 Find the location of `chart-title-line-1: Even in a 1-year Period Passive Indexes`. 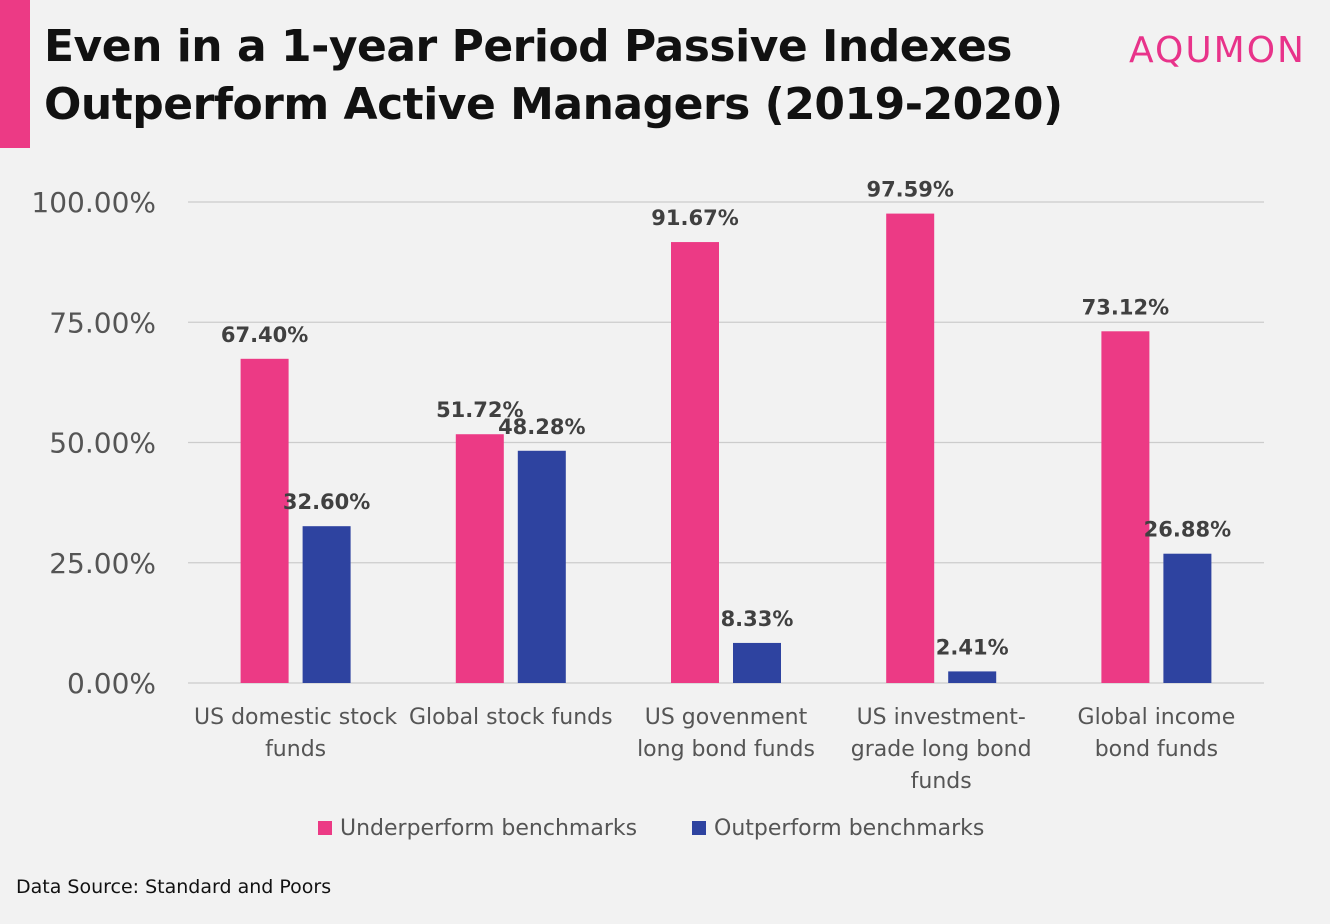

chart-title-line-1: Even in a 1-year Period Passive Indexes is located at coordinates (528, 46).